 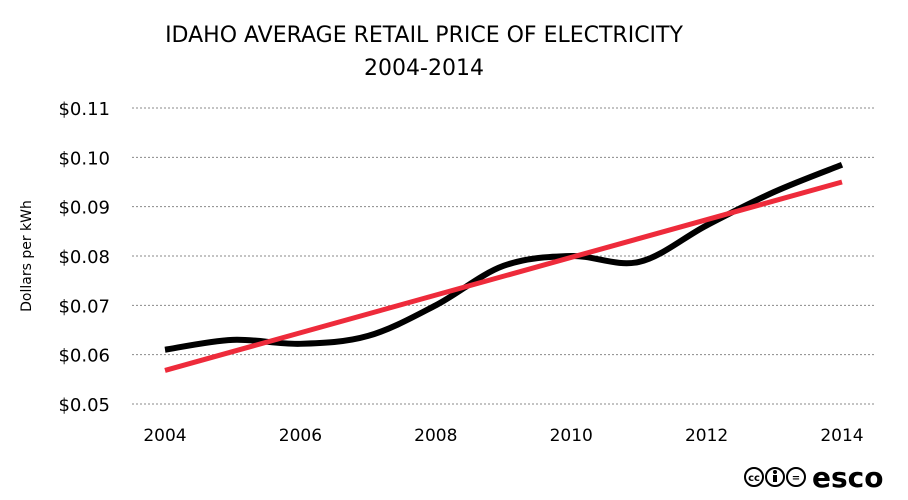 What do you see at coordinates (706, 436) in the screenshot?
I see `x-tick-label: 2012` at bounding box center [706, 436].